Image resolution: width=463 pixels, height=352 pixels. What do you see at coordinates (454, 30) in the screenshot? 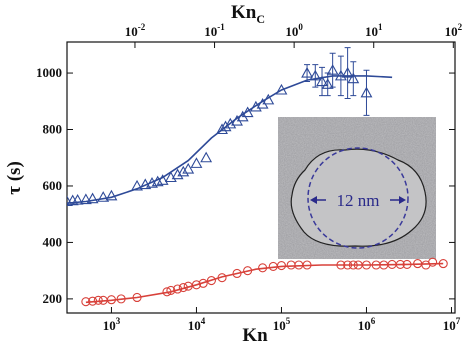
I see `x2-tick-label: 10²` at bounding box center [454, 30].